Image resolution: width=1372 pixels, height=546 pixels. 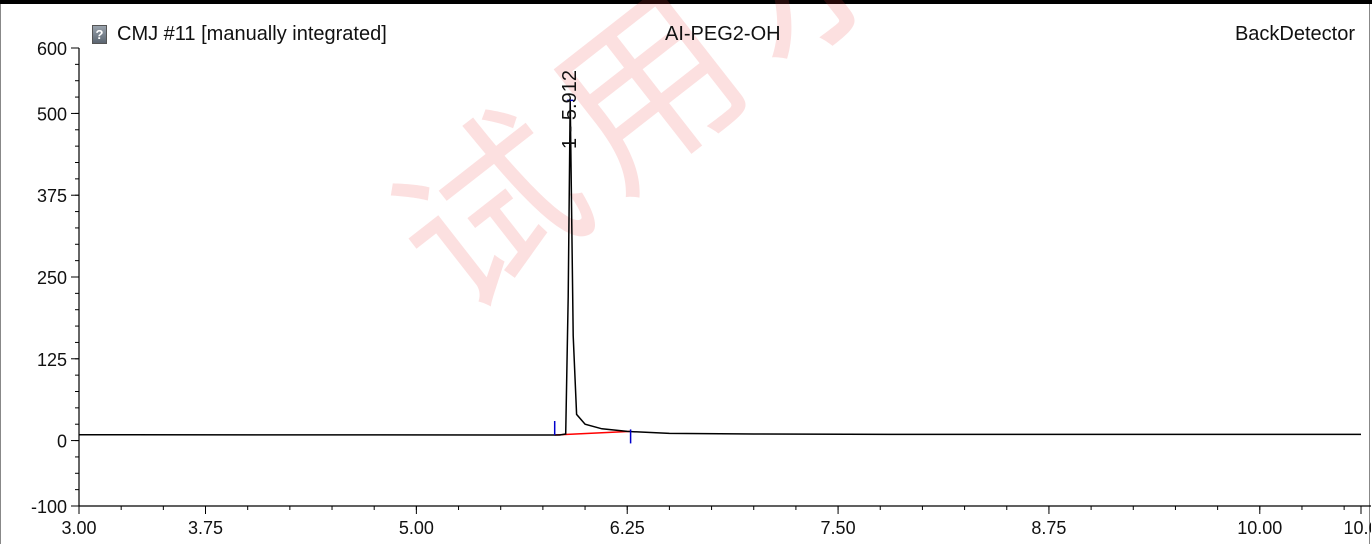 What do you see at coordinates (686, 2) in the screenshot?
I see `top-border` at bounding box center [686, 2].